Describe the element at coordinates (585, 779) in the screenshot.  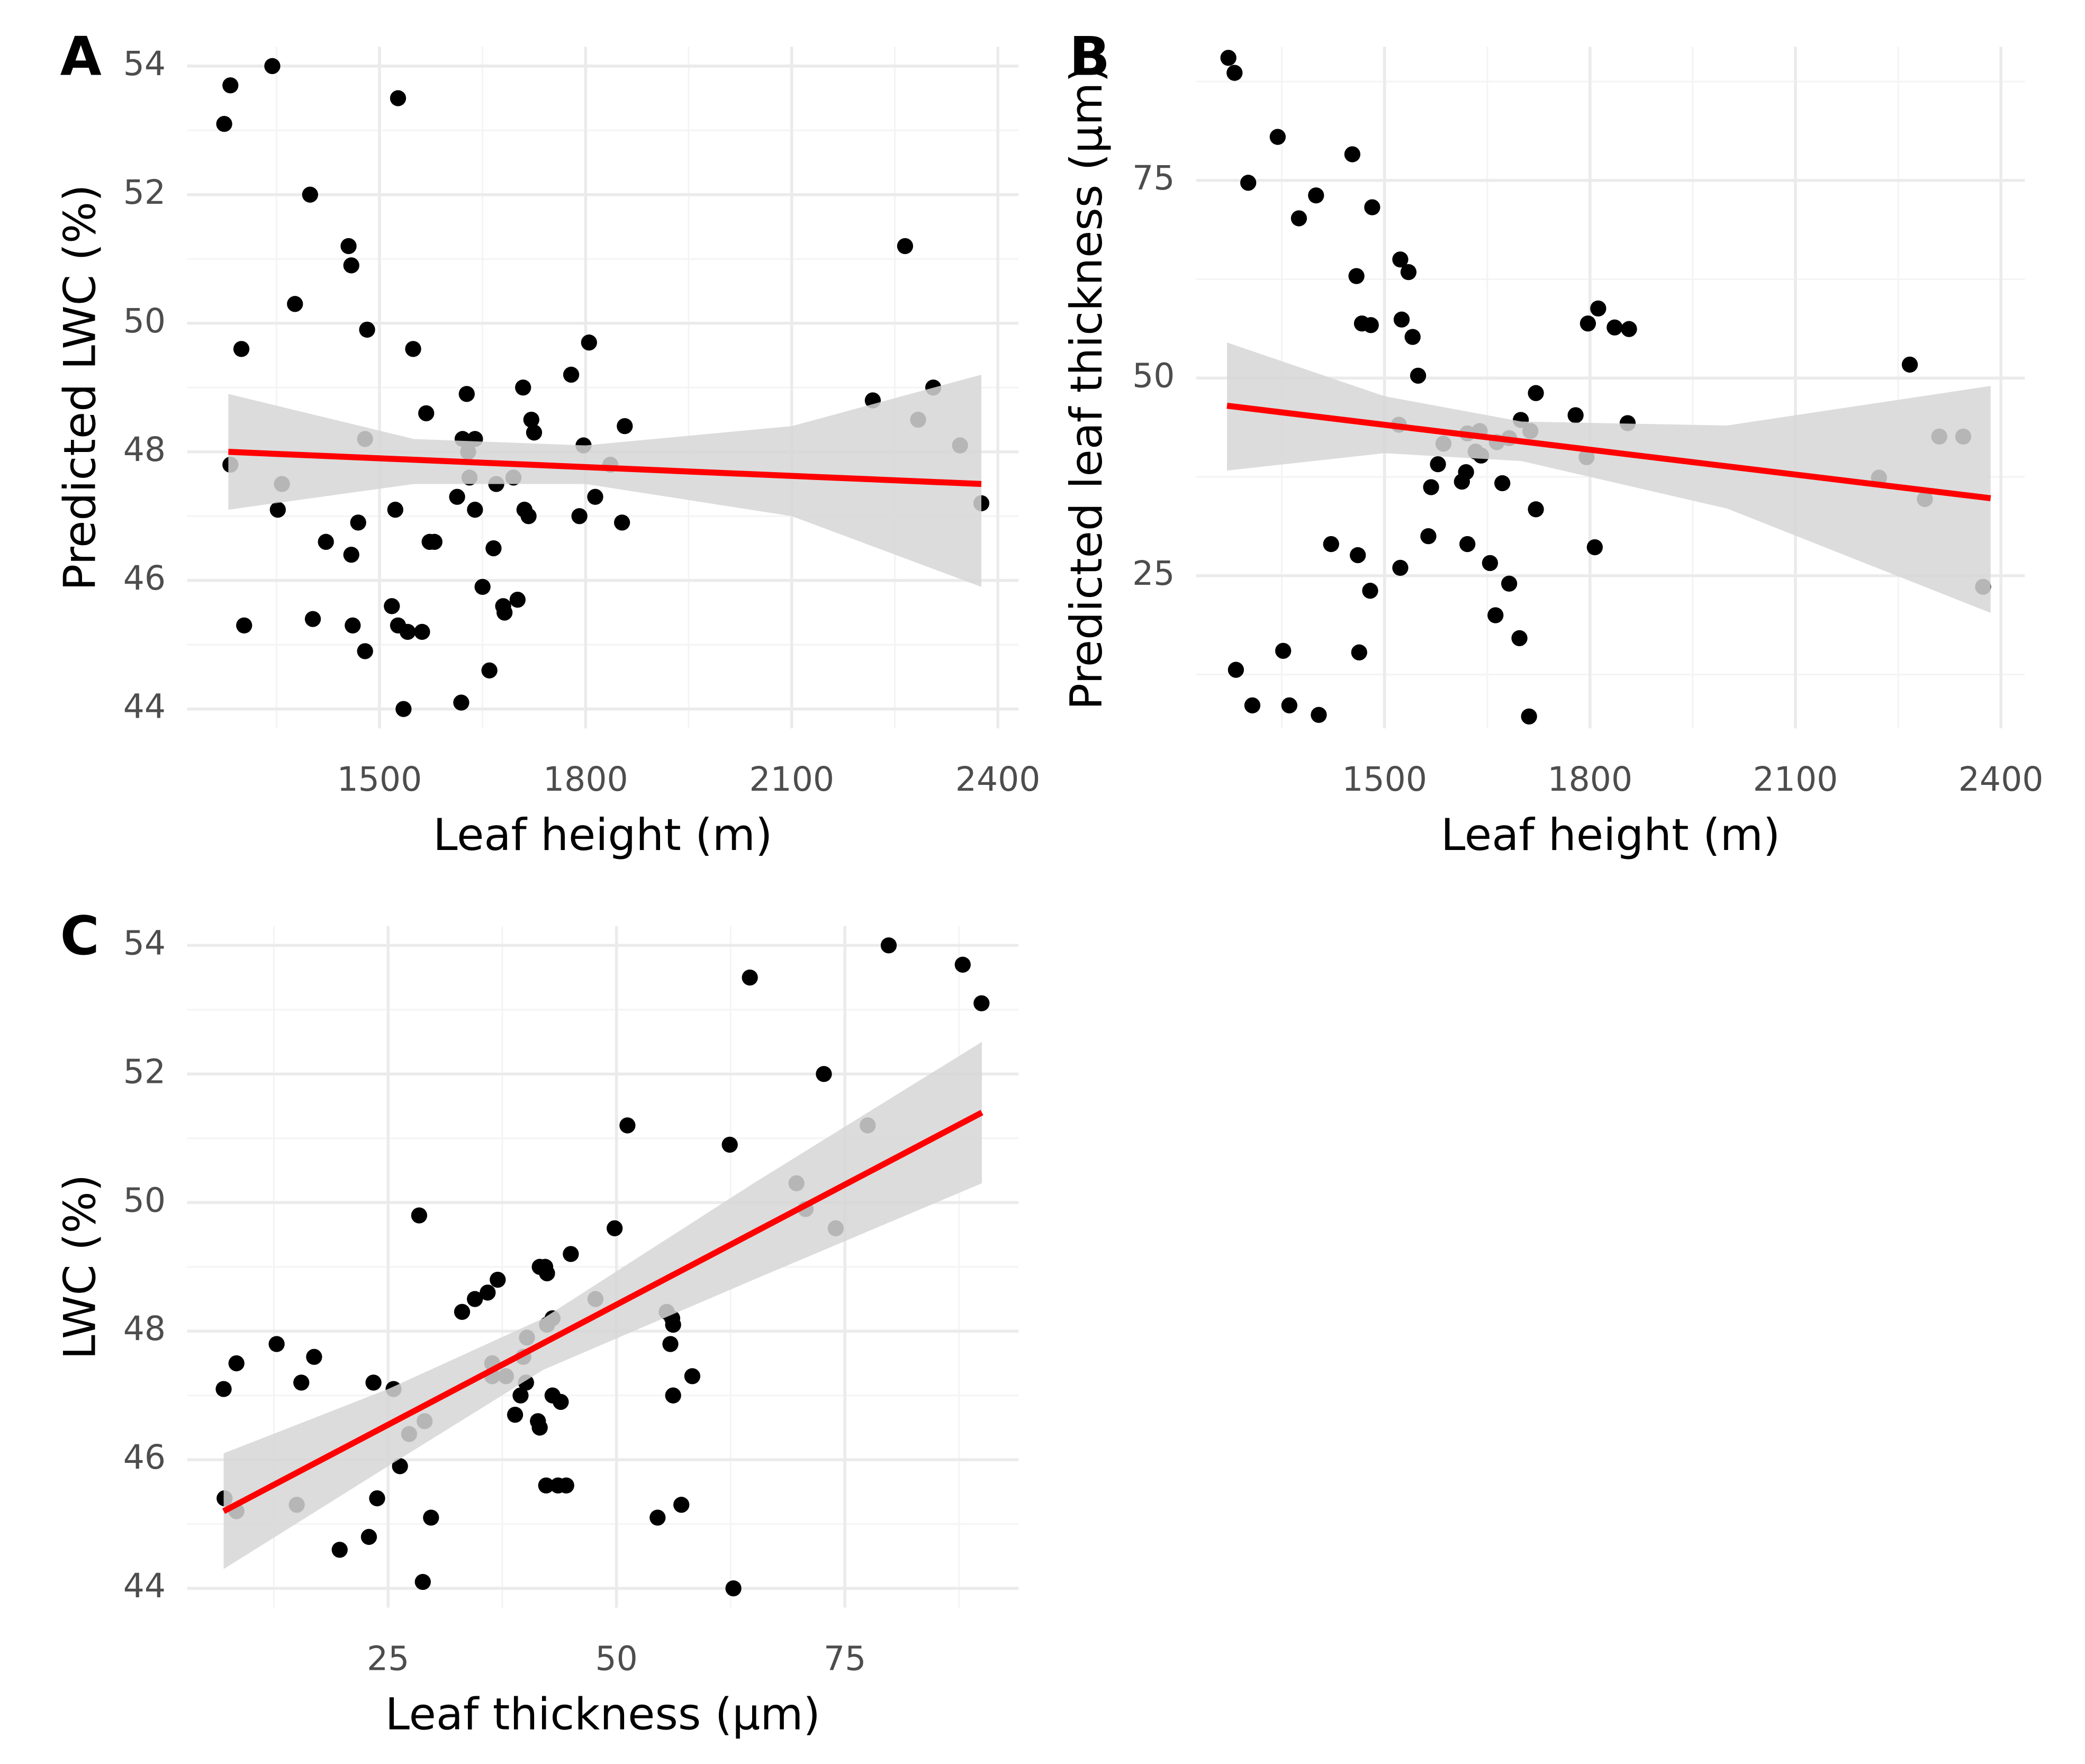
I see `x-tick-label: 1800` at that location.